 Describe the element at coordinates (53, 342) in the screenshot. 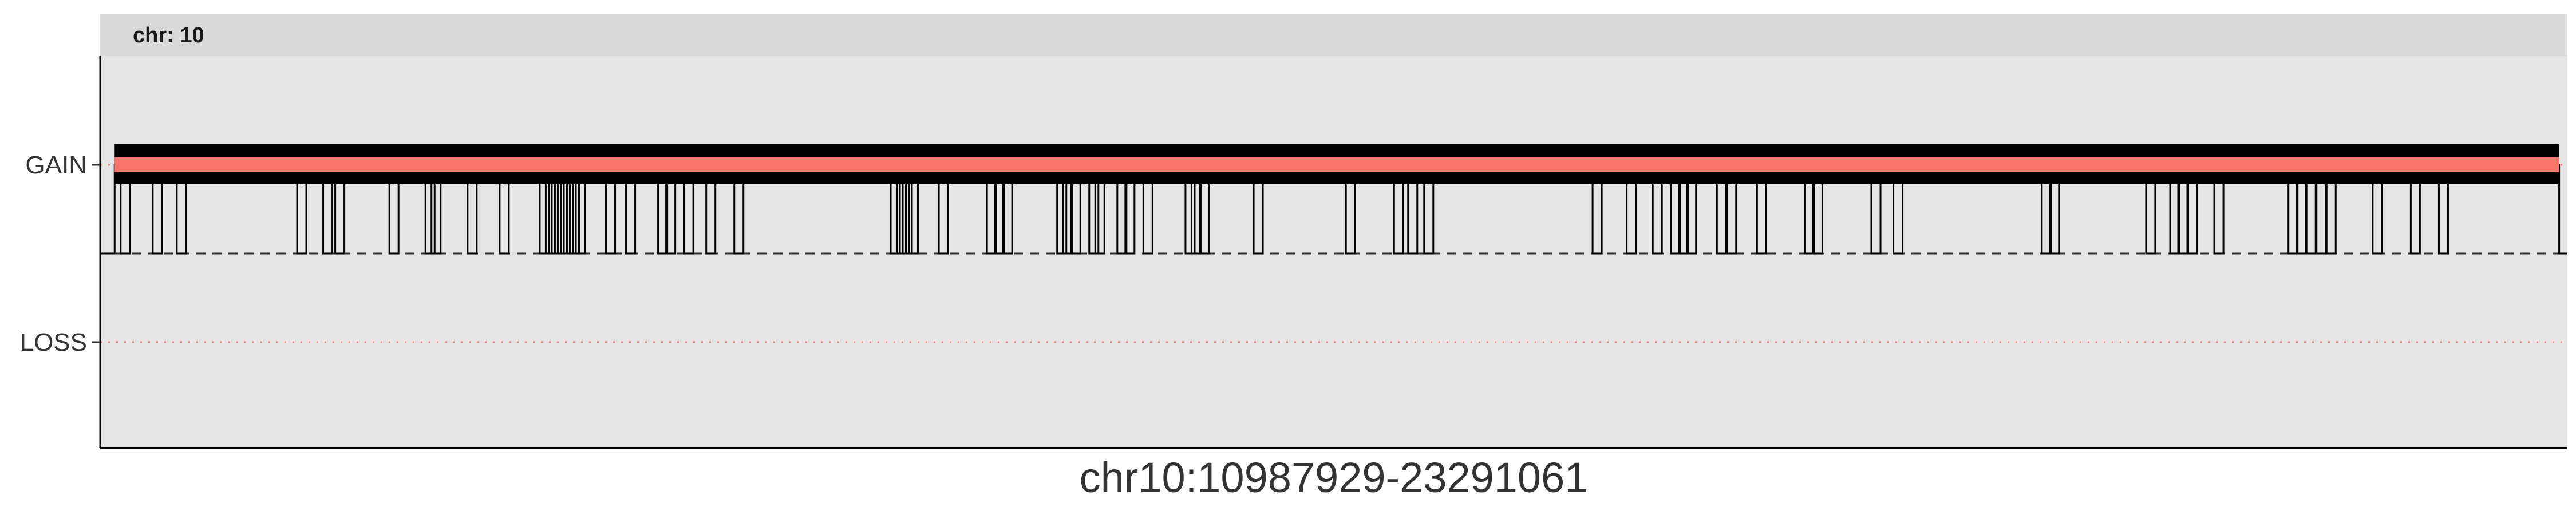

I see `y-tick-label-loss: LOSS` at that location.